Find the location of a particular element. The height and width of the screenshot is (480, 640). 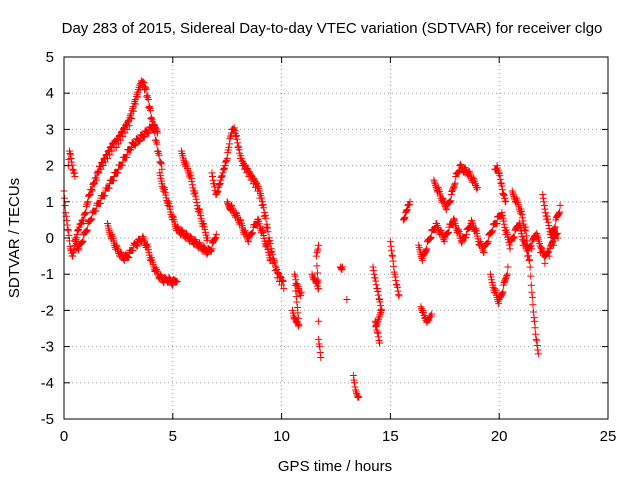

x-tick-label: 10 is located at coordinates (281, 436).